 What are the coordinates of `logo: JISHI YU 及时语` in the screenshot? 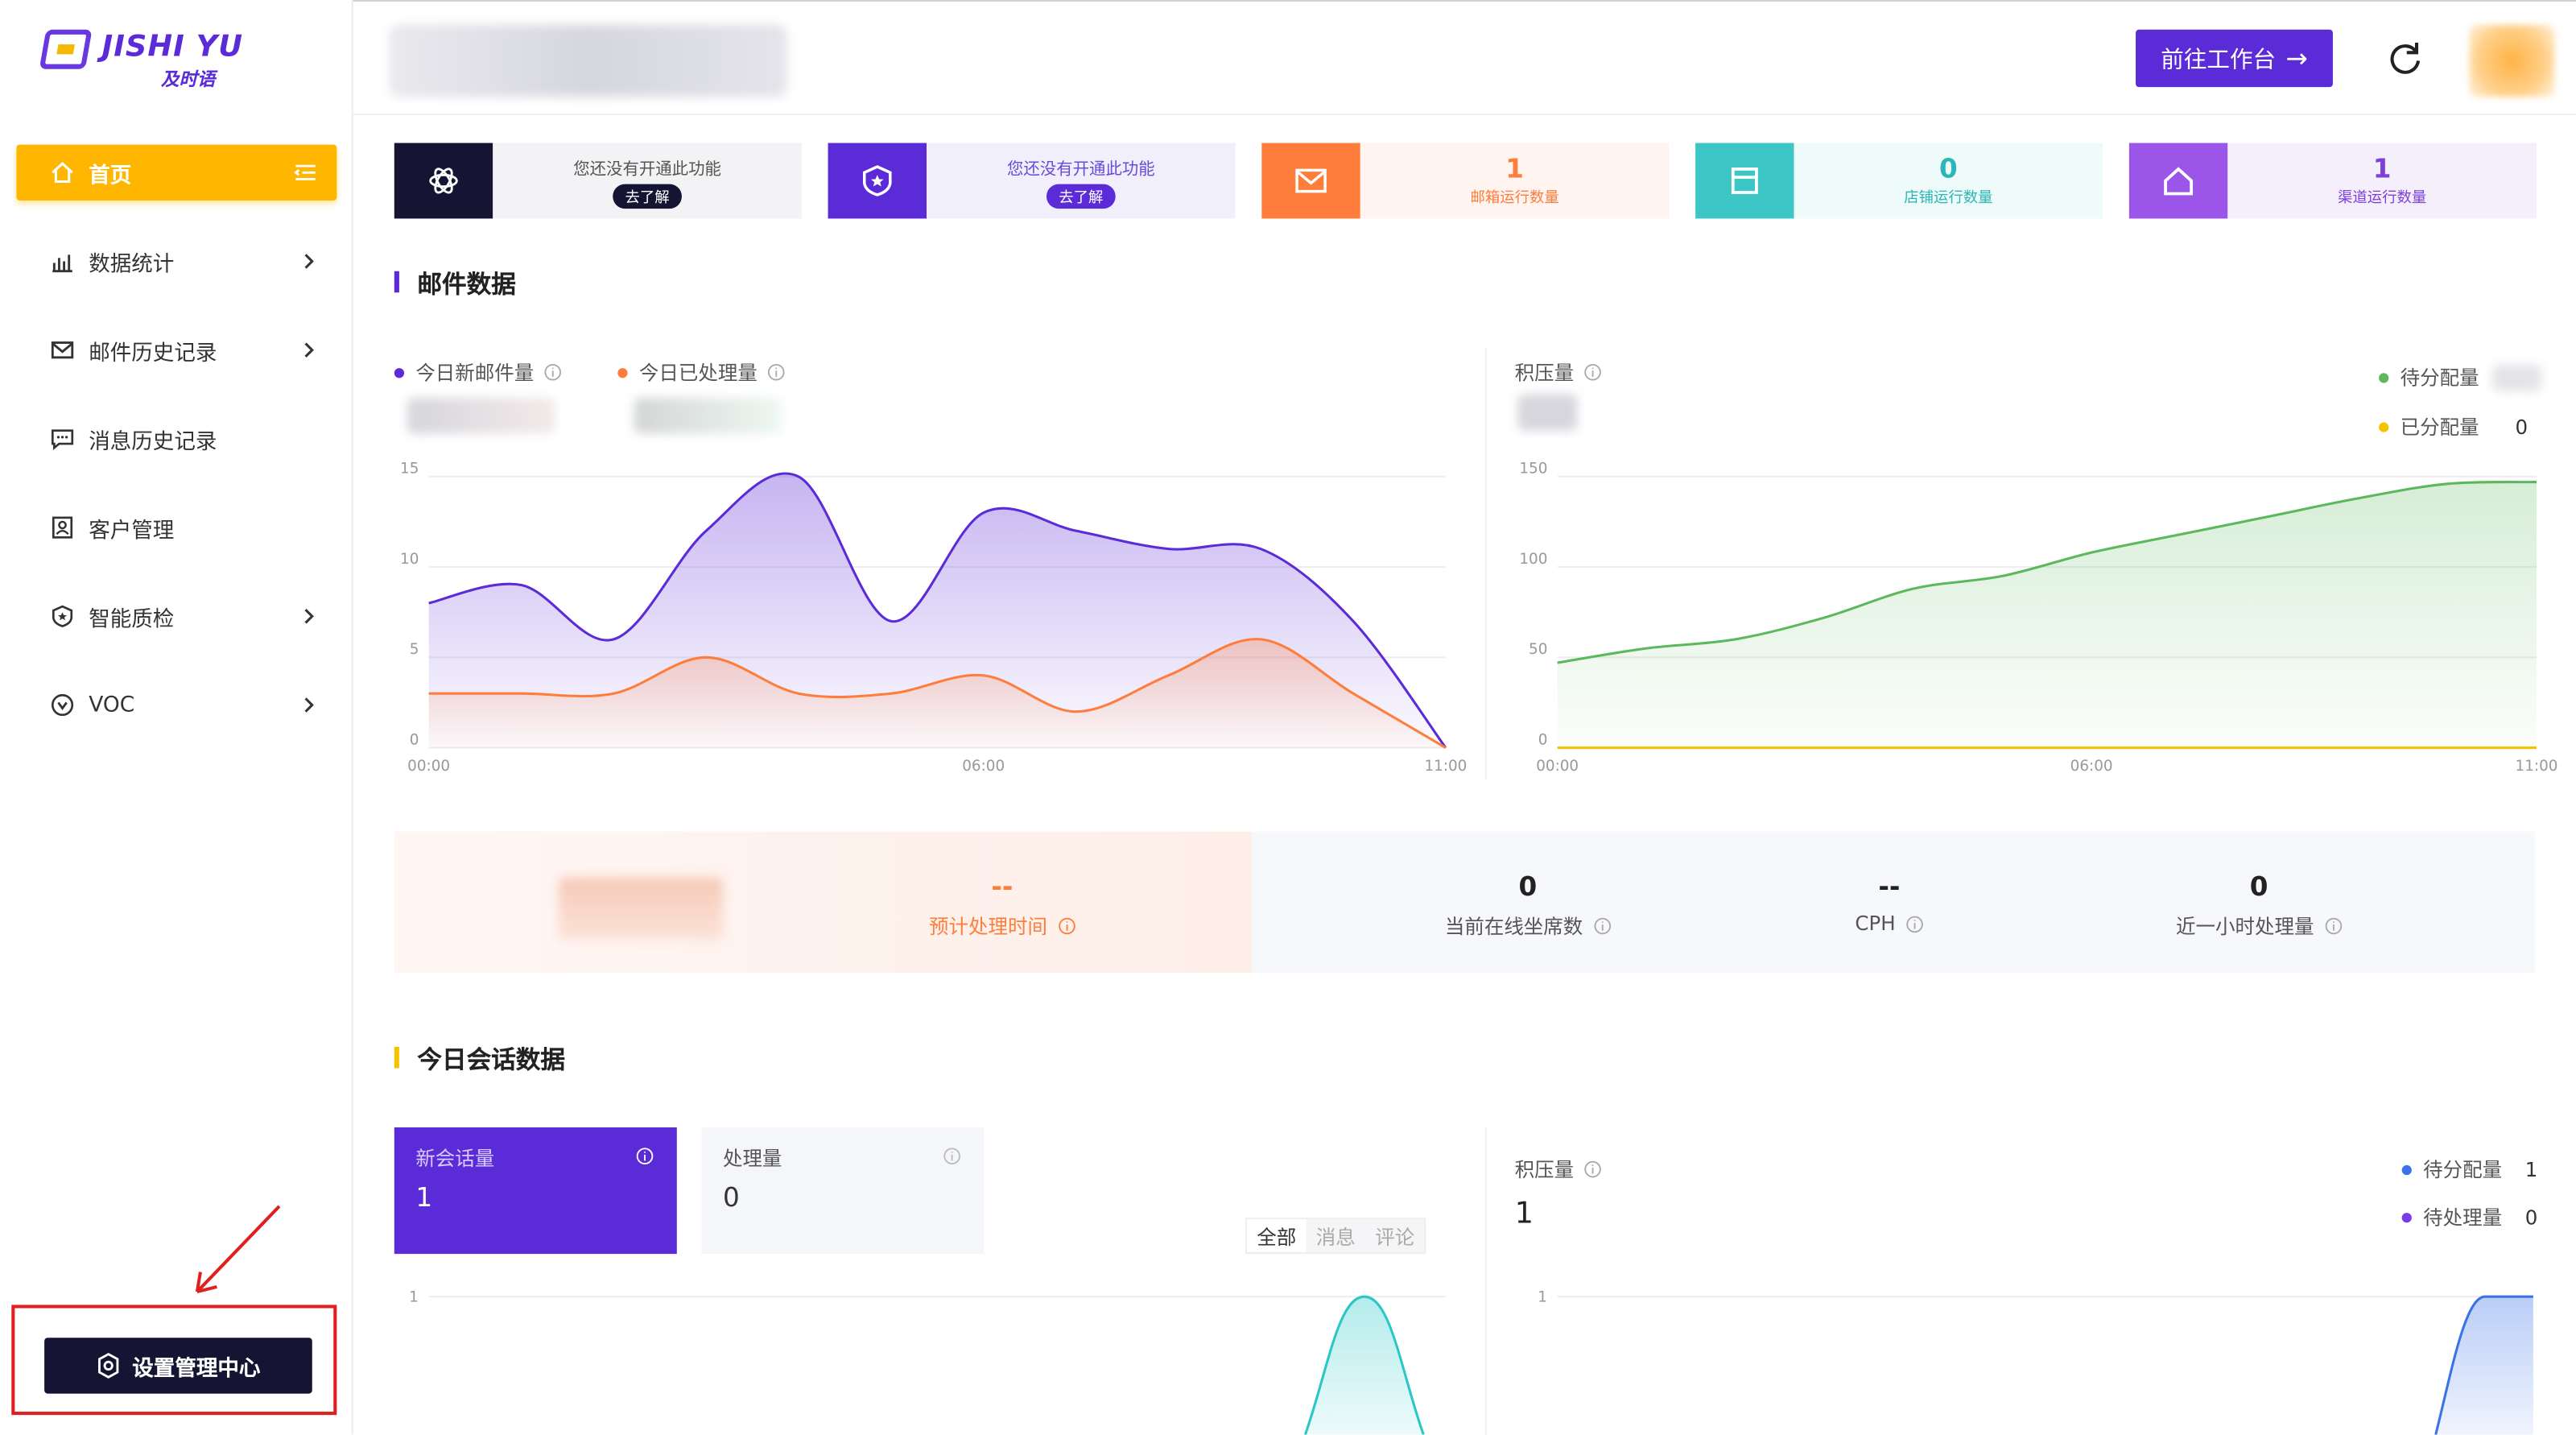 It's located at (156, 60).